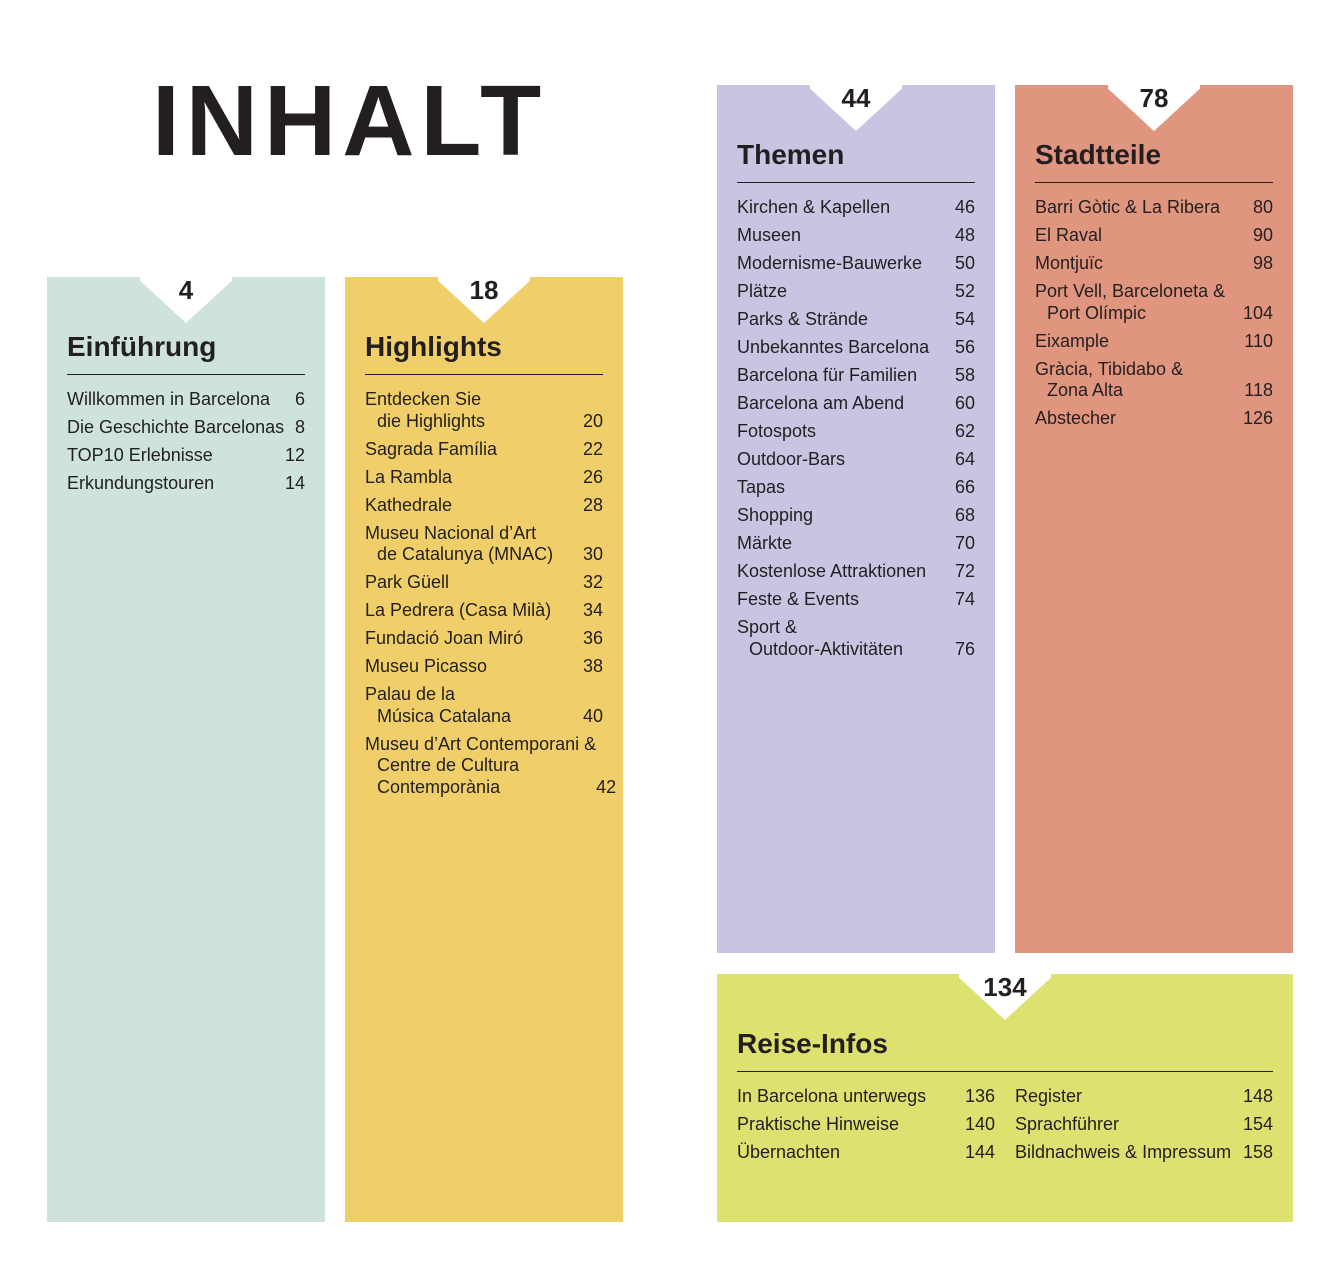  I want to click on entry-label: La Pedrera (Casa Milà), so click(458, 611).